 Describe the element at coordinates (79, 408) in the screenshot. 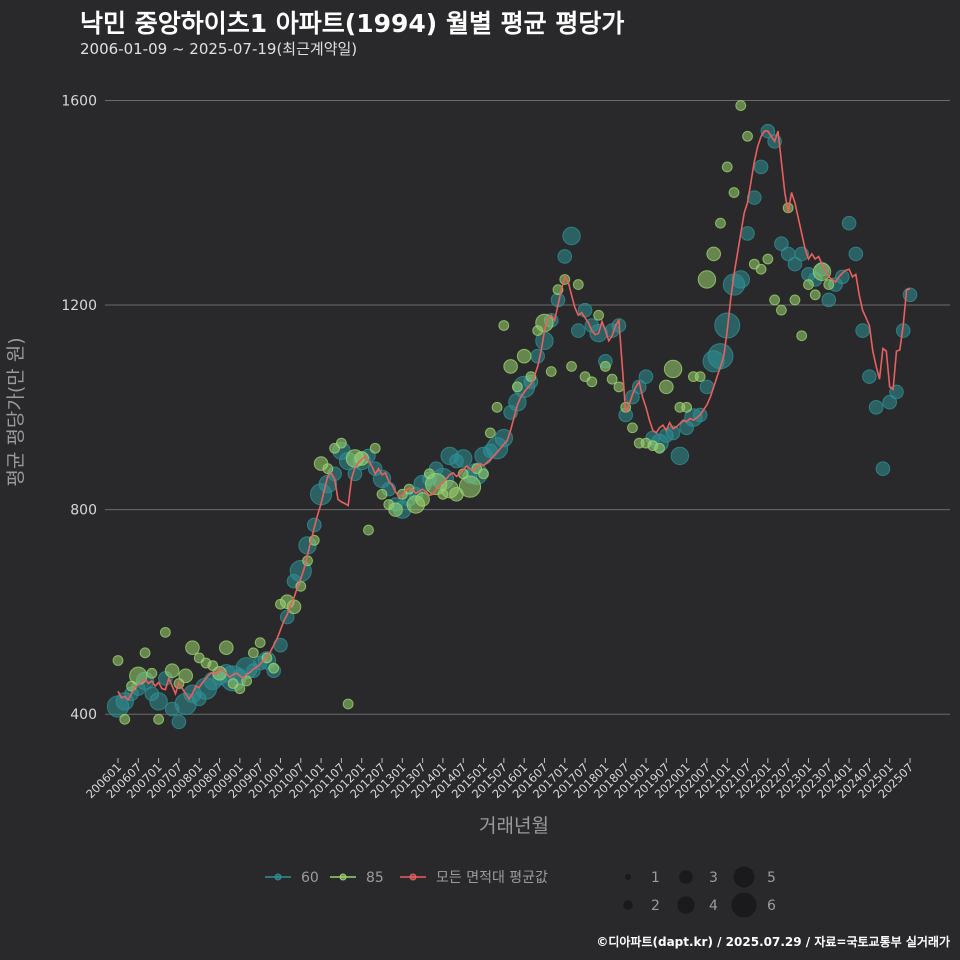

I see `y-tick-labels: 400 800 1200 1600` at that location.